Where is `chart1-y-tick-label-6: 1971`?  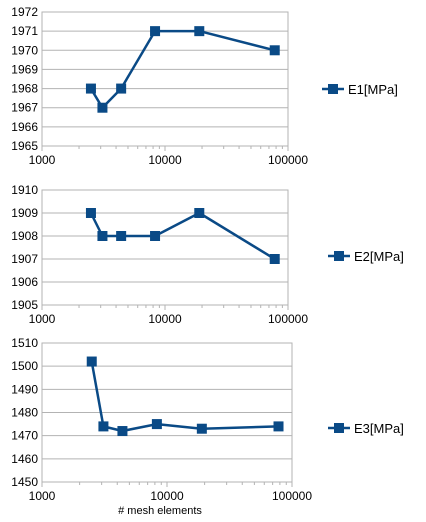 chart1-y-tick-label-6: 1971 is located at coordinates (24, 31).